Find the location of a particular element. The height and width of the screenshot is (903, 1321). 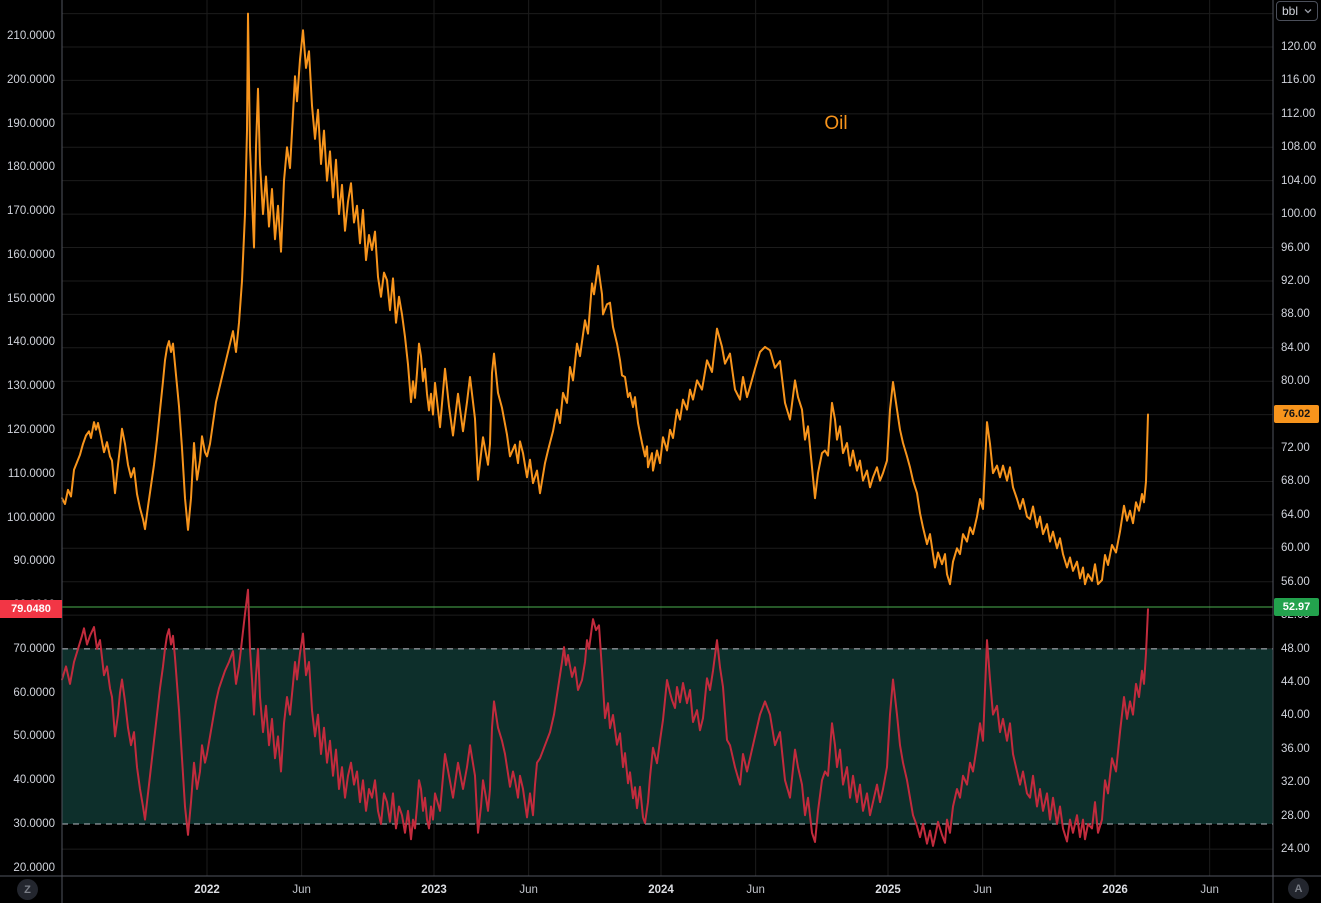

unit-selector-value: bbl is located at coordinates (1290, 11).